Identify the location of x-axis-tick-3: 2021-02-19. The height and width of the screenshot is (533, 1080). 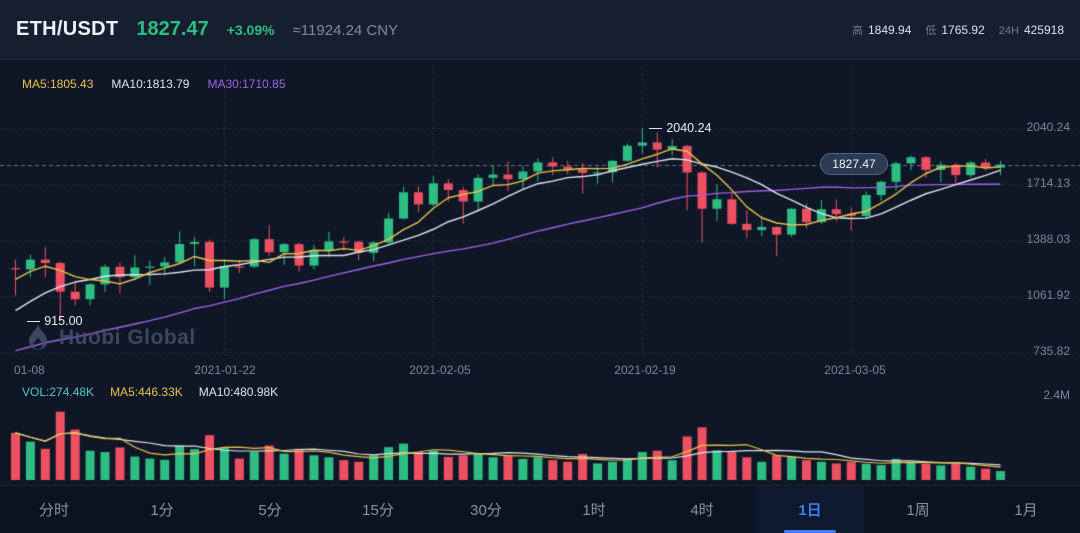
(645, 370).